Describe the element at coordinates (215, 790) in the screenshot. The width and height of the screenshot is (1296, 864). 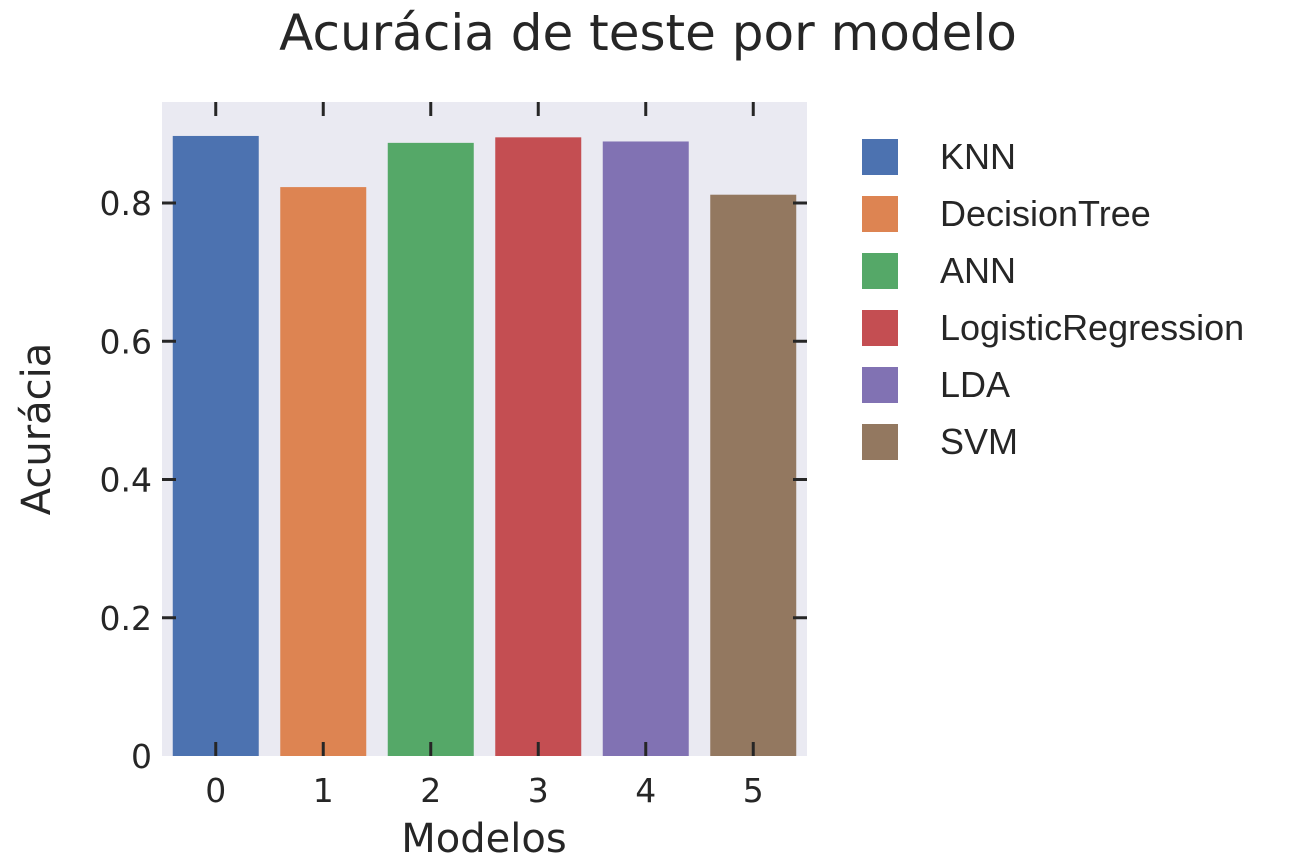
I see `x-tick-label: 0` at that location.